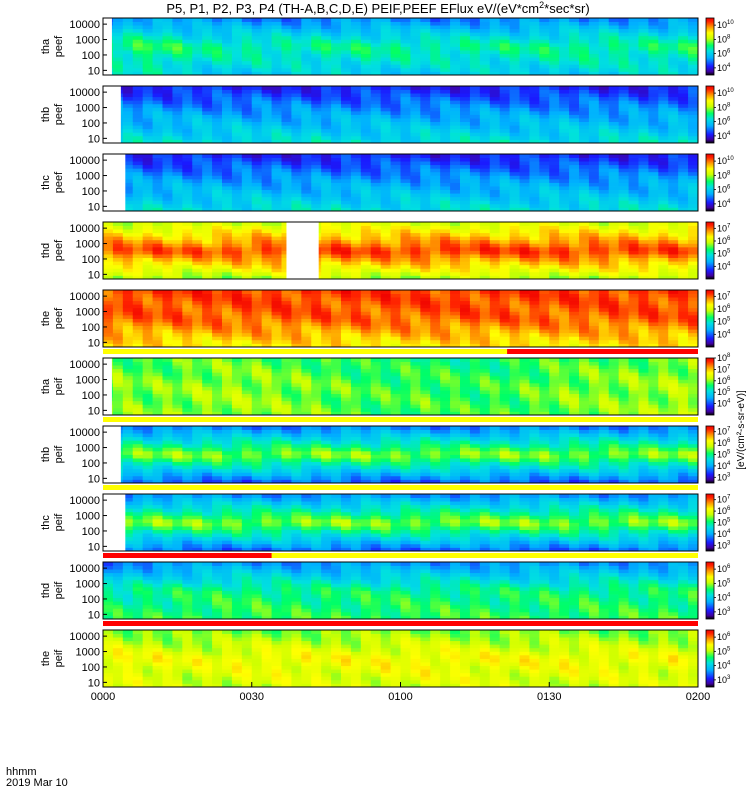  Describe the element at coordinates (84, 297) in the screenshot. I see `y-tick-label: 10000` at that location.